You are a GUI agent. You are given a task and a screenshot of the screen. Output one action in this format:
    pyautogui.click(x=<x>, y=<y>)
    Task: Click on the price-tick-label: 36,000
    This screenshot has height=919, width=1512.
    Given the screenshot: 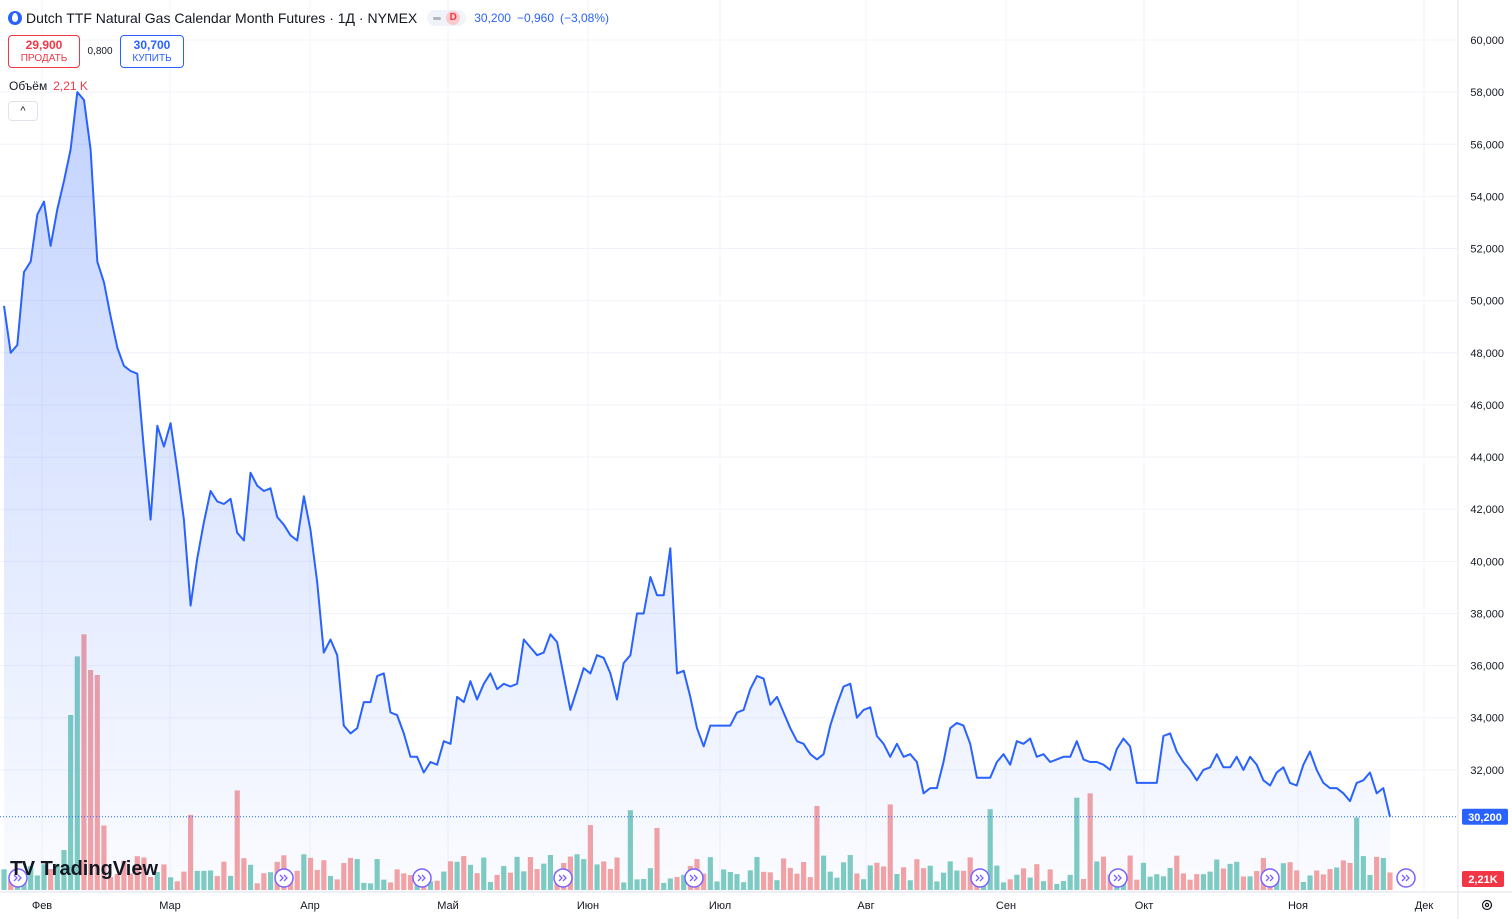 What is the action you would take?
    pyautogui.click(x=1487, y=667)
    